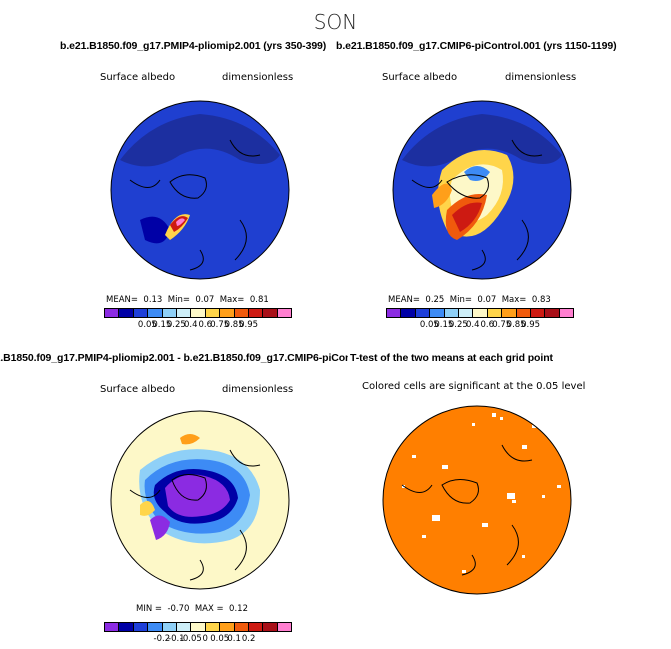 The height and width of the screenshot is (649, 671). Describe the element at coordinates (190, 639) in the screenshot. I see `colorbar-tick-label: -0.05` at that location.